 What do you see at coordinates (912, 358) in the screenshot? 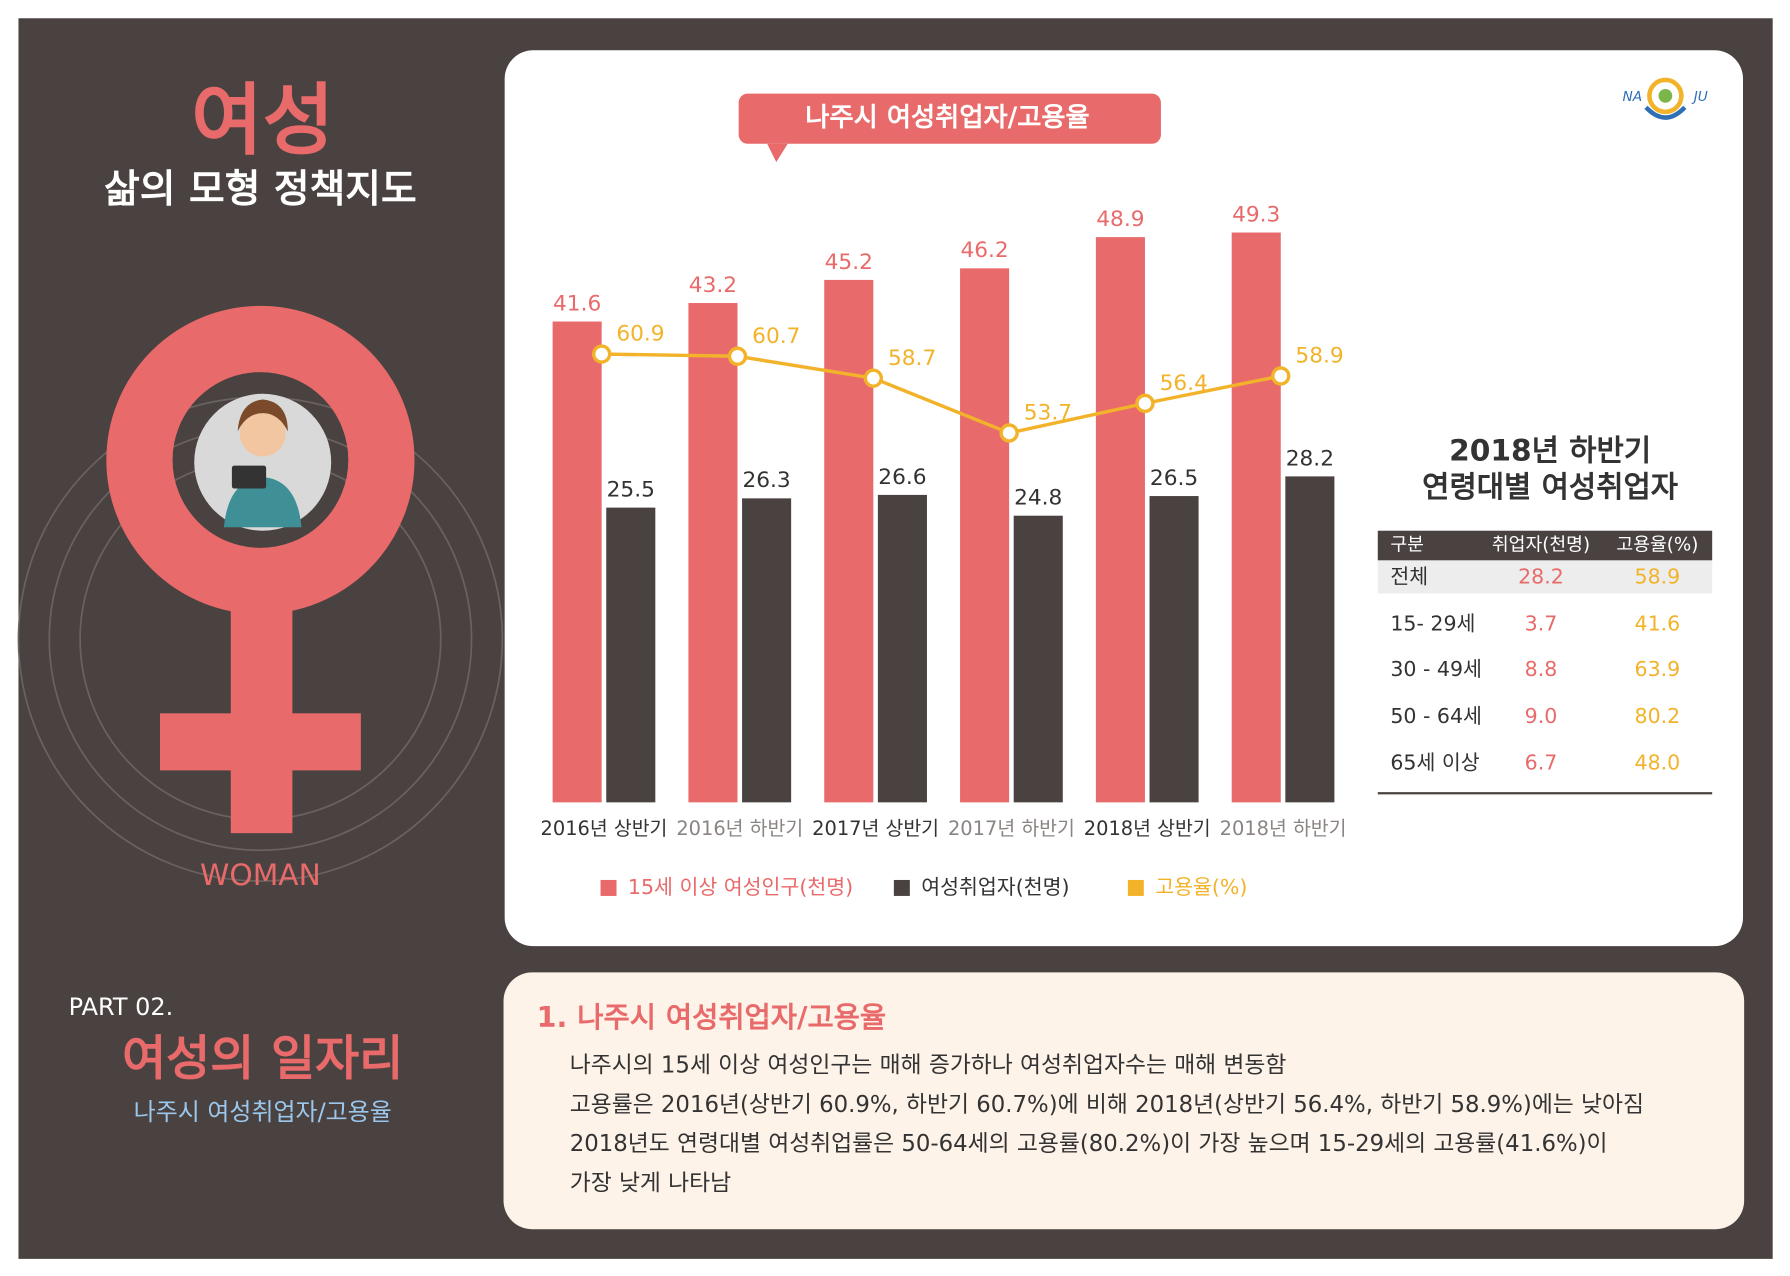
I see `value-label: 58.7` at bounding box center [912, 358].